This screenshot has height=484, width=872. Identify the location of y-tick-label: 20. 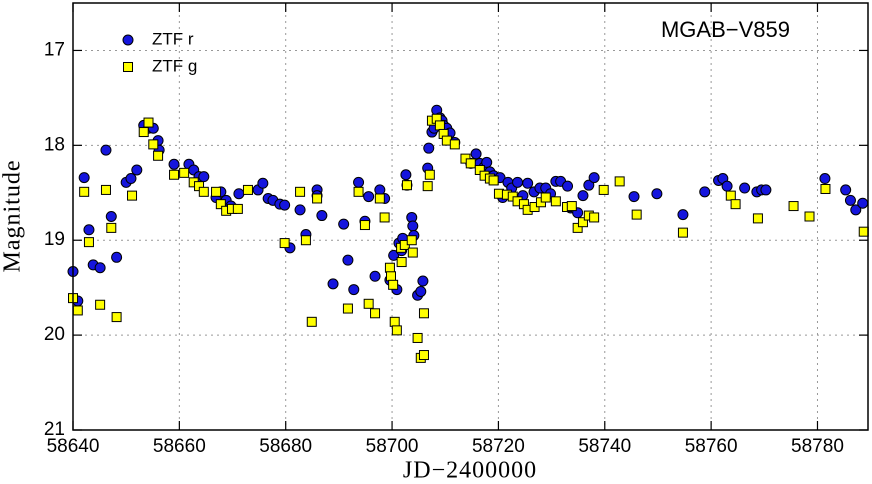
(54, 334).